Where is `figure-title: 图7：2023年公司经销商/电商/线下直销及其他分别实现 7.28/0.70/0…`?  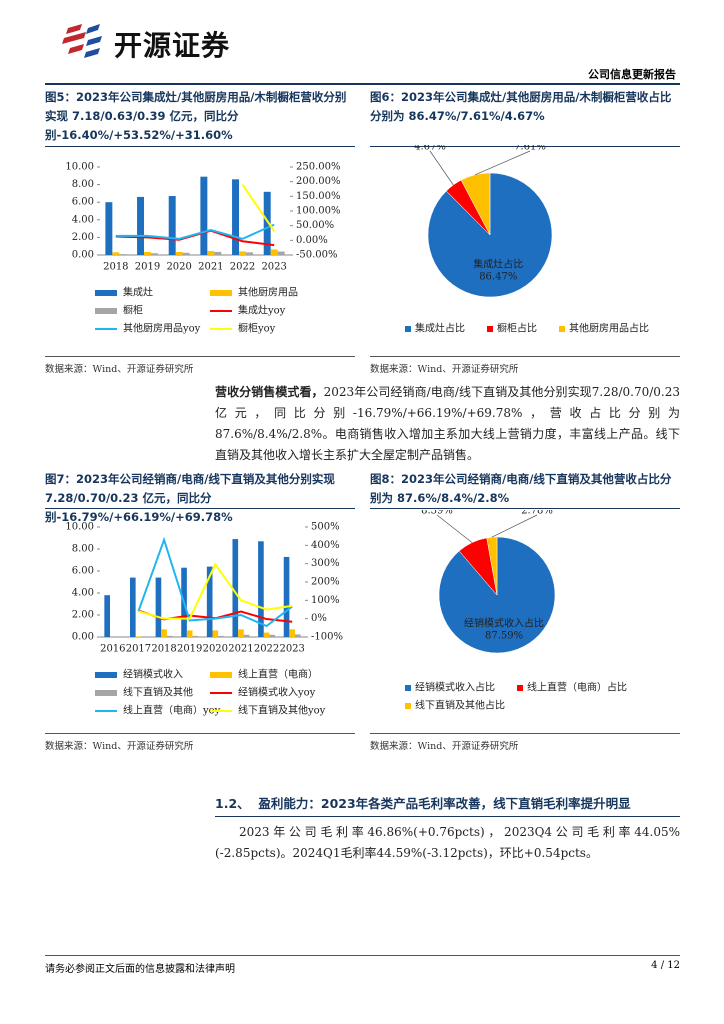 figure-title: 图7：2023年公司经销商/电商/线下直销及其他分别实现 7.28/0.70/0… is located at coordinates (200, 497).